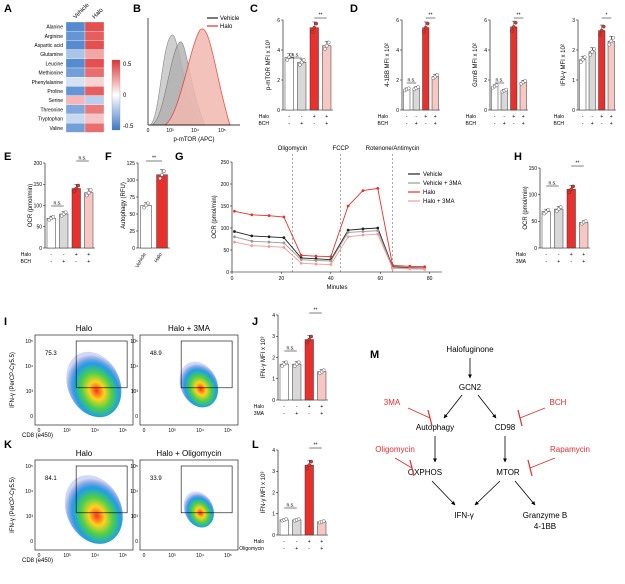  Describe the element at coordinates (172, 431) in the screenshot. I see `flow-x-tick: 10³` at that location.